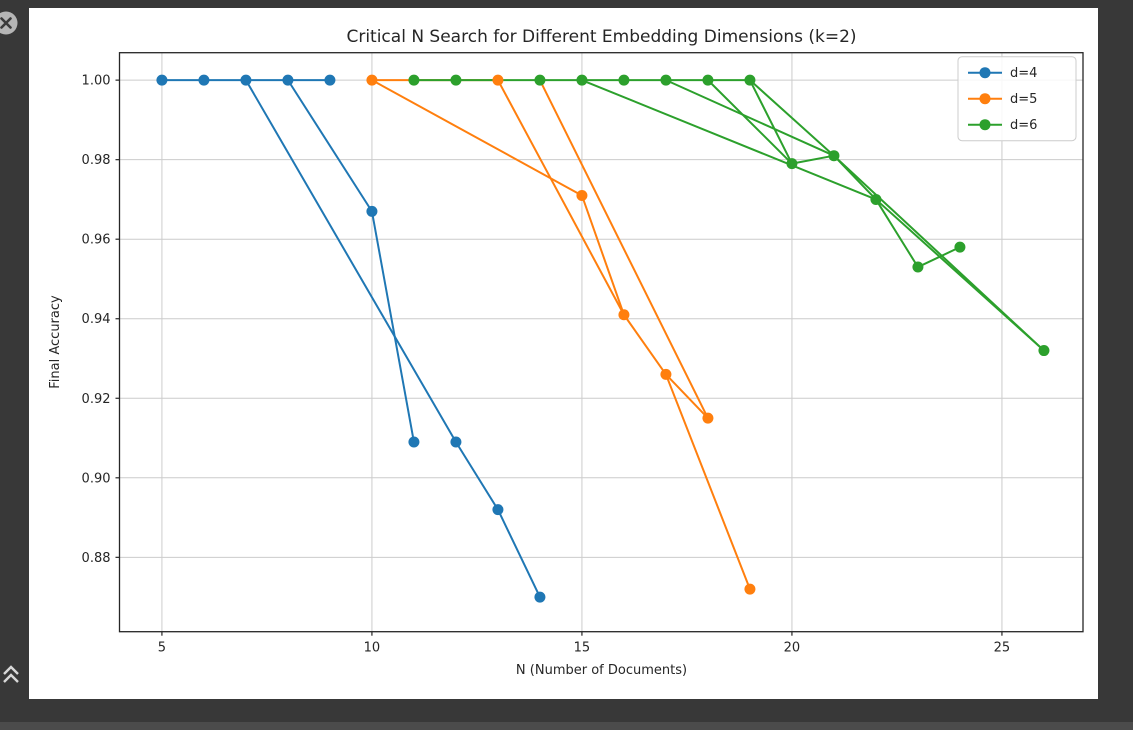 The width and height of the screenshot is (1133, 730). I want to click on x-tick-label: 15, so click(582, 648).